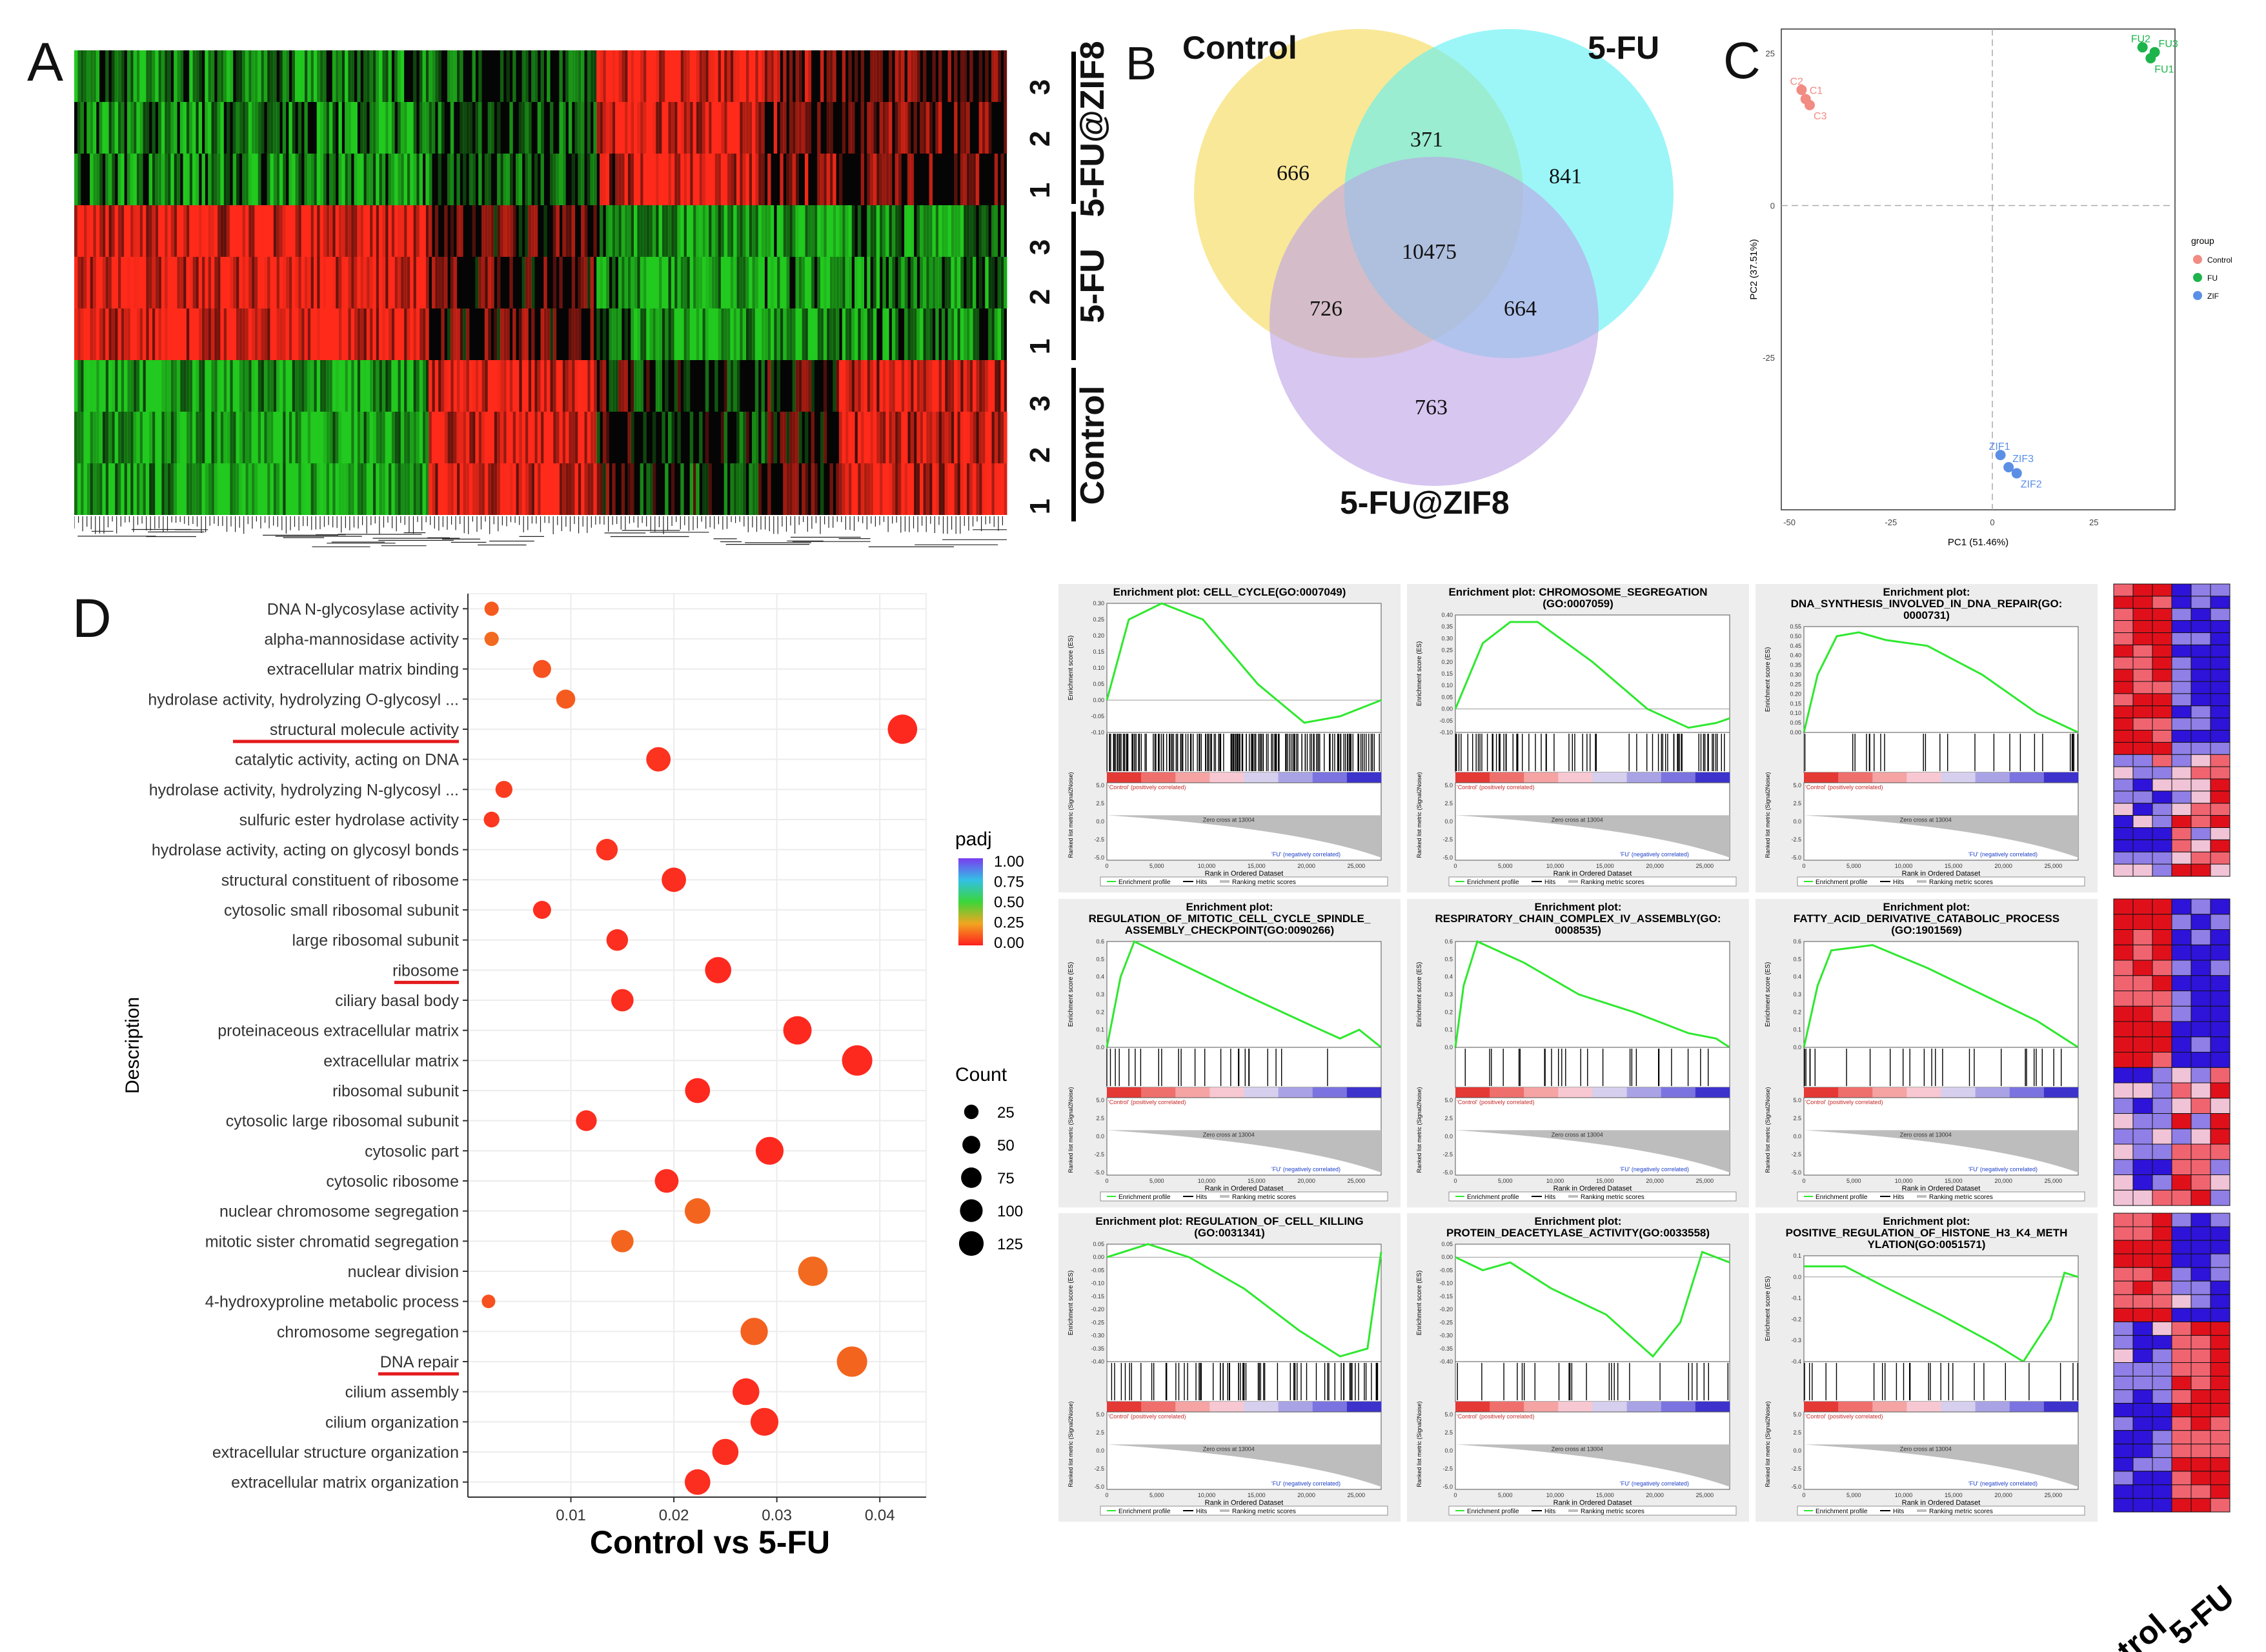 This screenshot has width=2266, height=1652. What do you see at coordinates (1100, 959) in the screenshot?
I see `gsea-es-ytick: 0.5` at bounding box center [1100, 959].